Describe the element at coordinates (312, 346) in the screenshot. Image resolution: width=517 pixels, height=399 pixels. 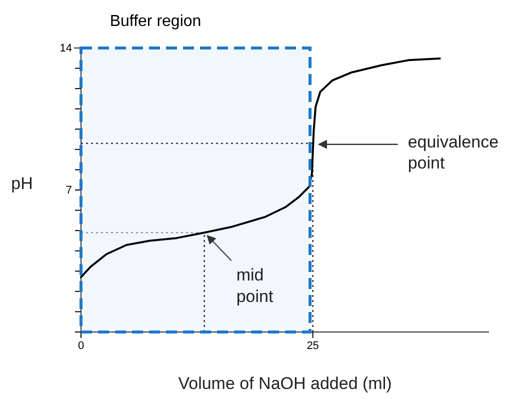
I see `x-tick-label: 25` at that location.